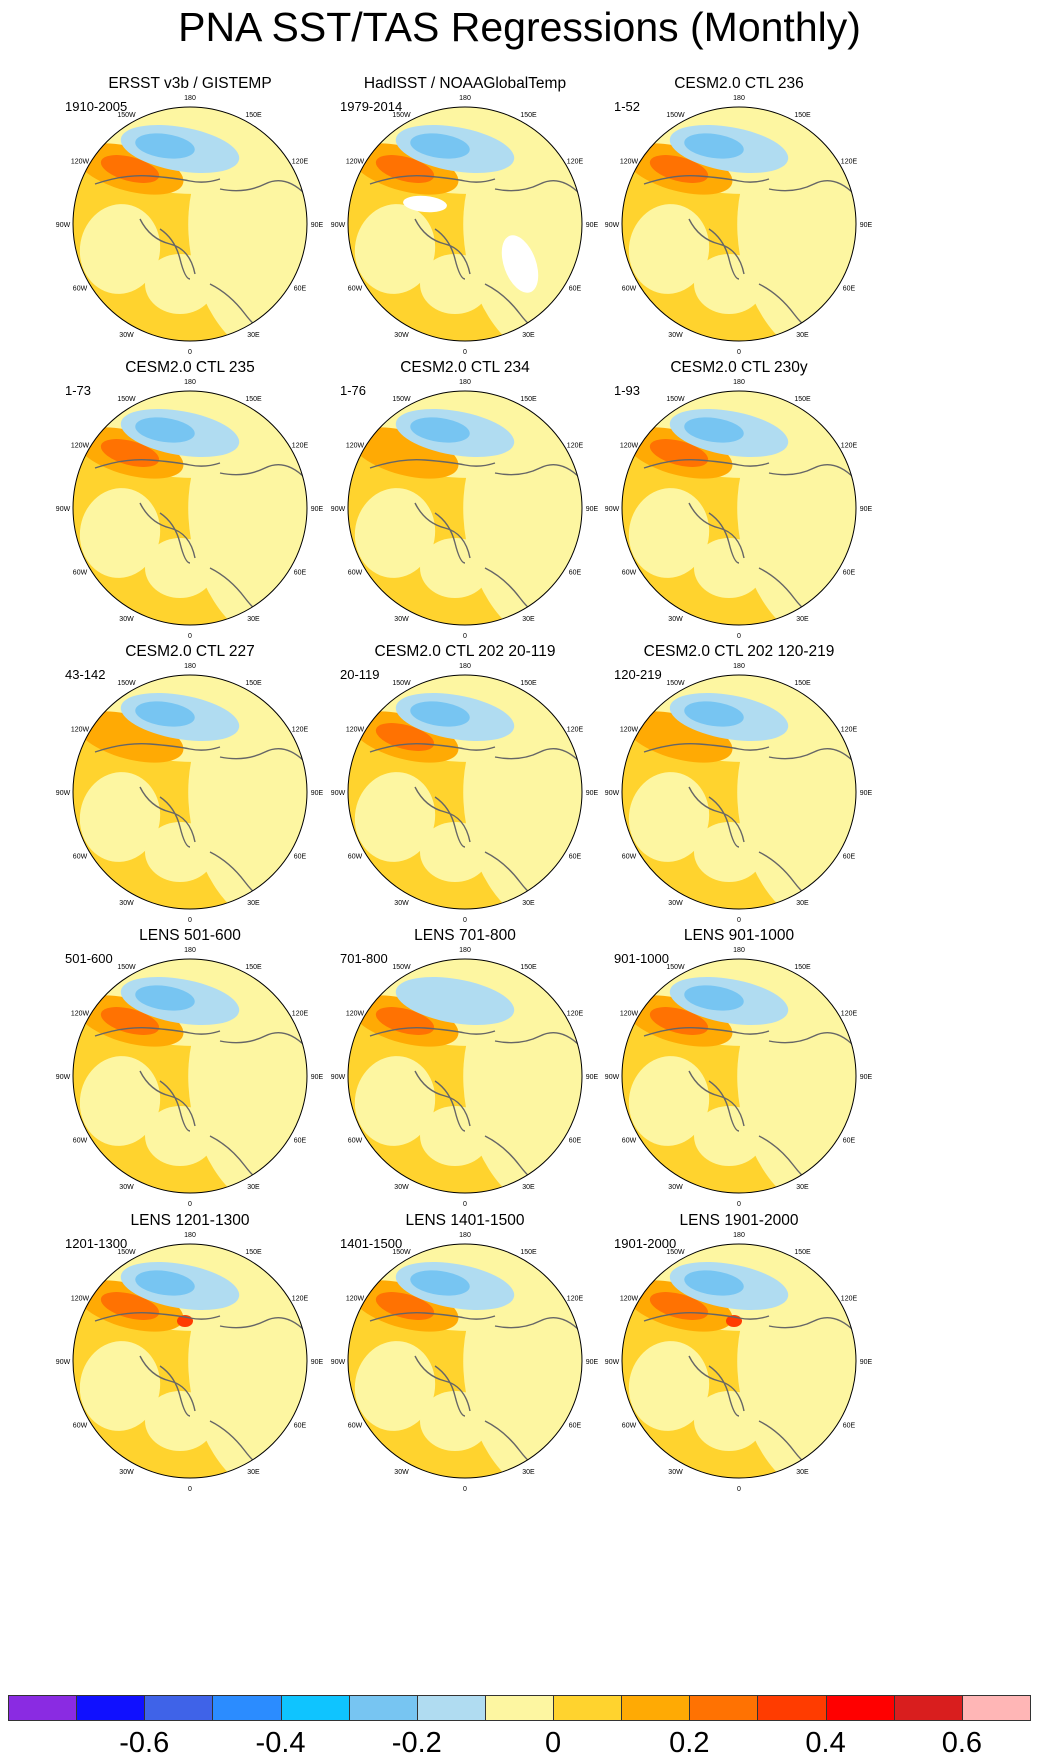 This screenshot has width=1039, height=1762. What do you see at coordinates (849, 857) in the screenshot?
I see `lon-label: 60E` at bounding box center [849, 857].